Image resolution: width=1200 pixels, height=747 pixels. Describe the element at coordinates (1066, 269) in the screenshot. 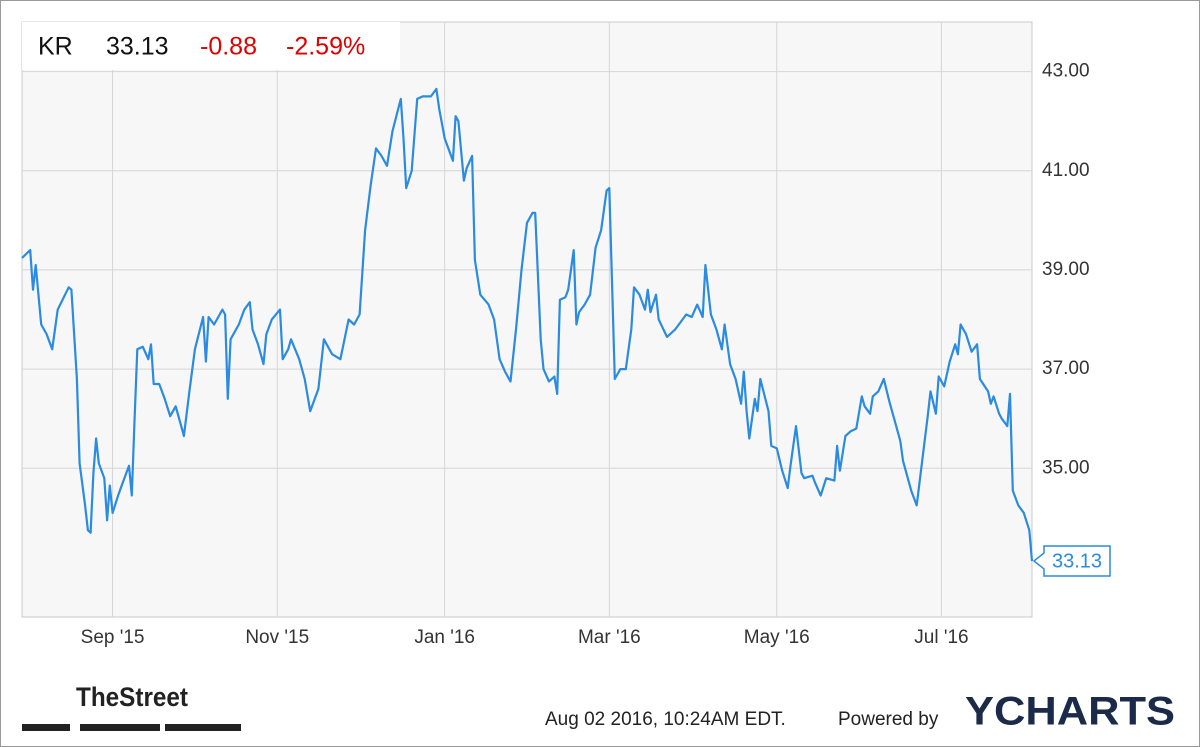

I see `y-tick-label: 39.00` at that location.